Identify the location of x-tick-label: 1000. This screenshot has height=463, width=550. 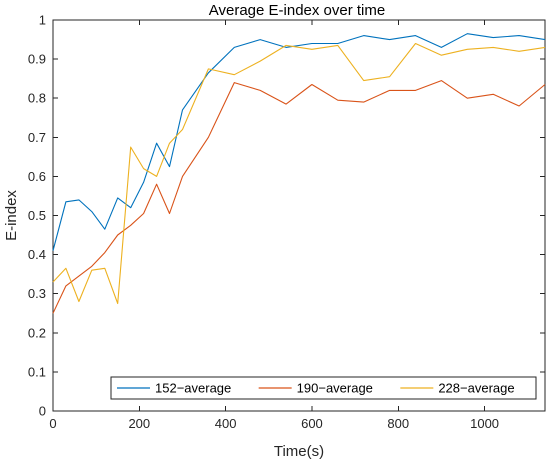
(484, 423).